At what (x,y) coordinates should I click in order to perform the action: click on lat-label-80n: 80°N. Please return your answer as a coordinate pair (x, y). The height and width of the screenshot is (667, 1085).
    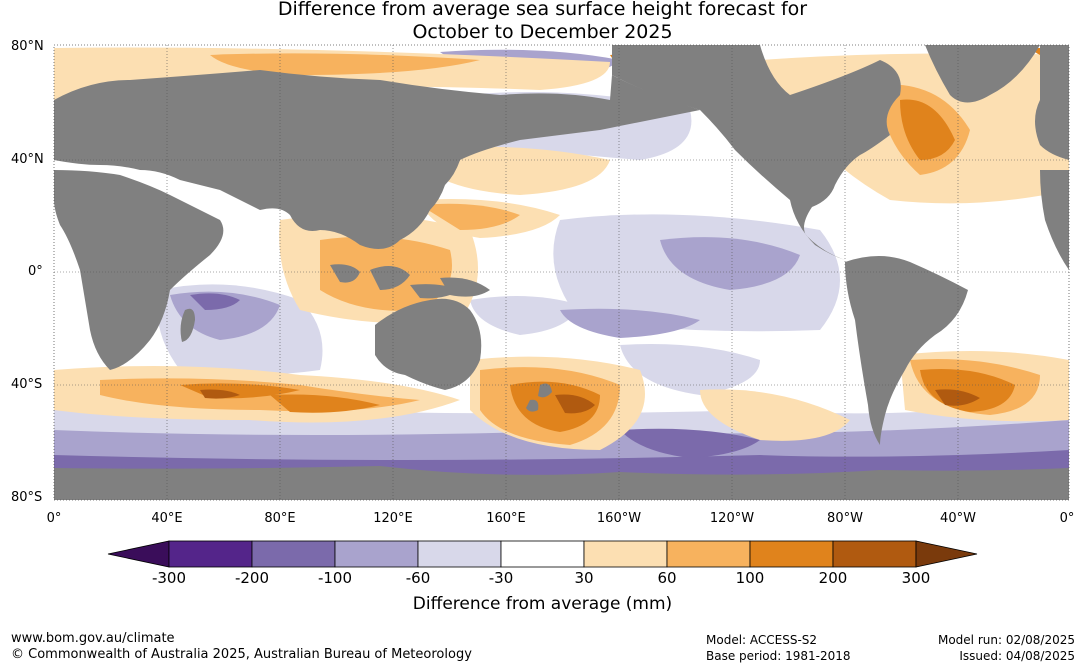
    Looking at the image, I should click on (27, 46).